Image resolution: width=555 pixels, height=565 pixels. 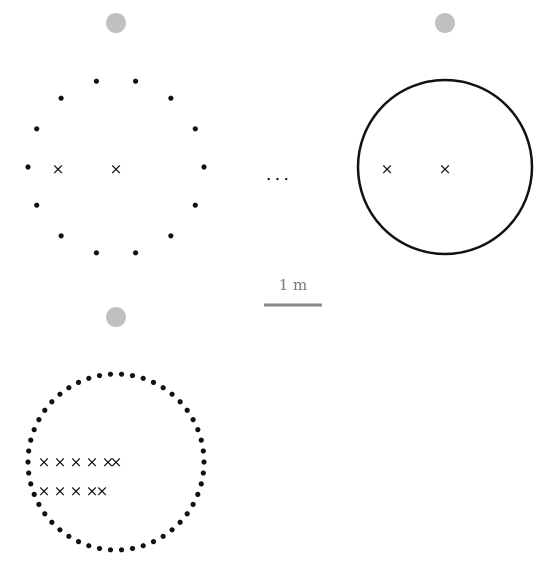 What do you see at coordinates (80, 476) in the screenshot?
I see `interior-crosses: × × × × × × × × × × ×` at bounding box center [80, 476].